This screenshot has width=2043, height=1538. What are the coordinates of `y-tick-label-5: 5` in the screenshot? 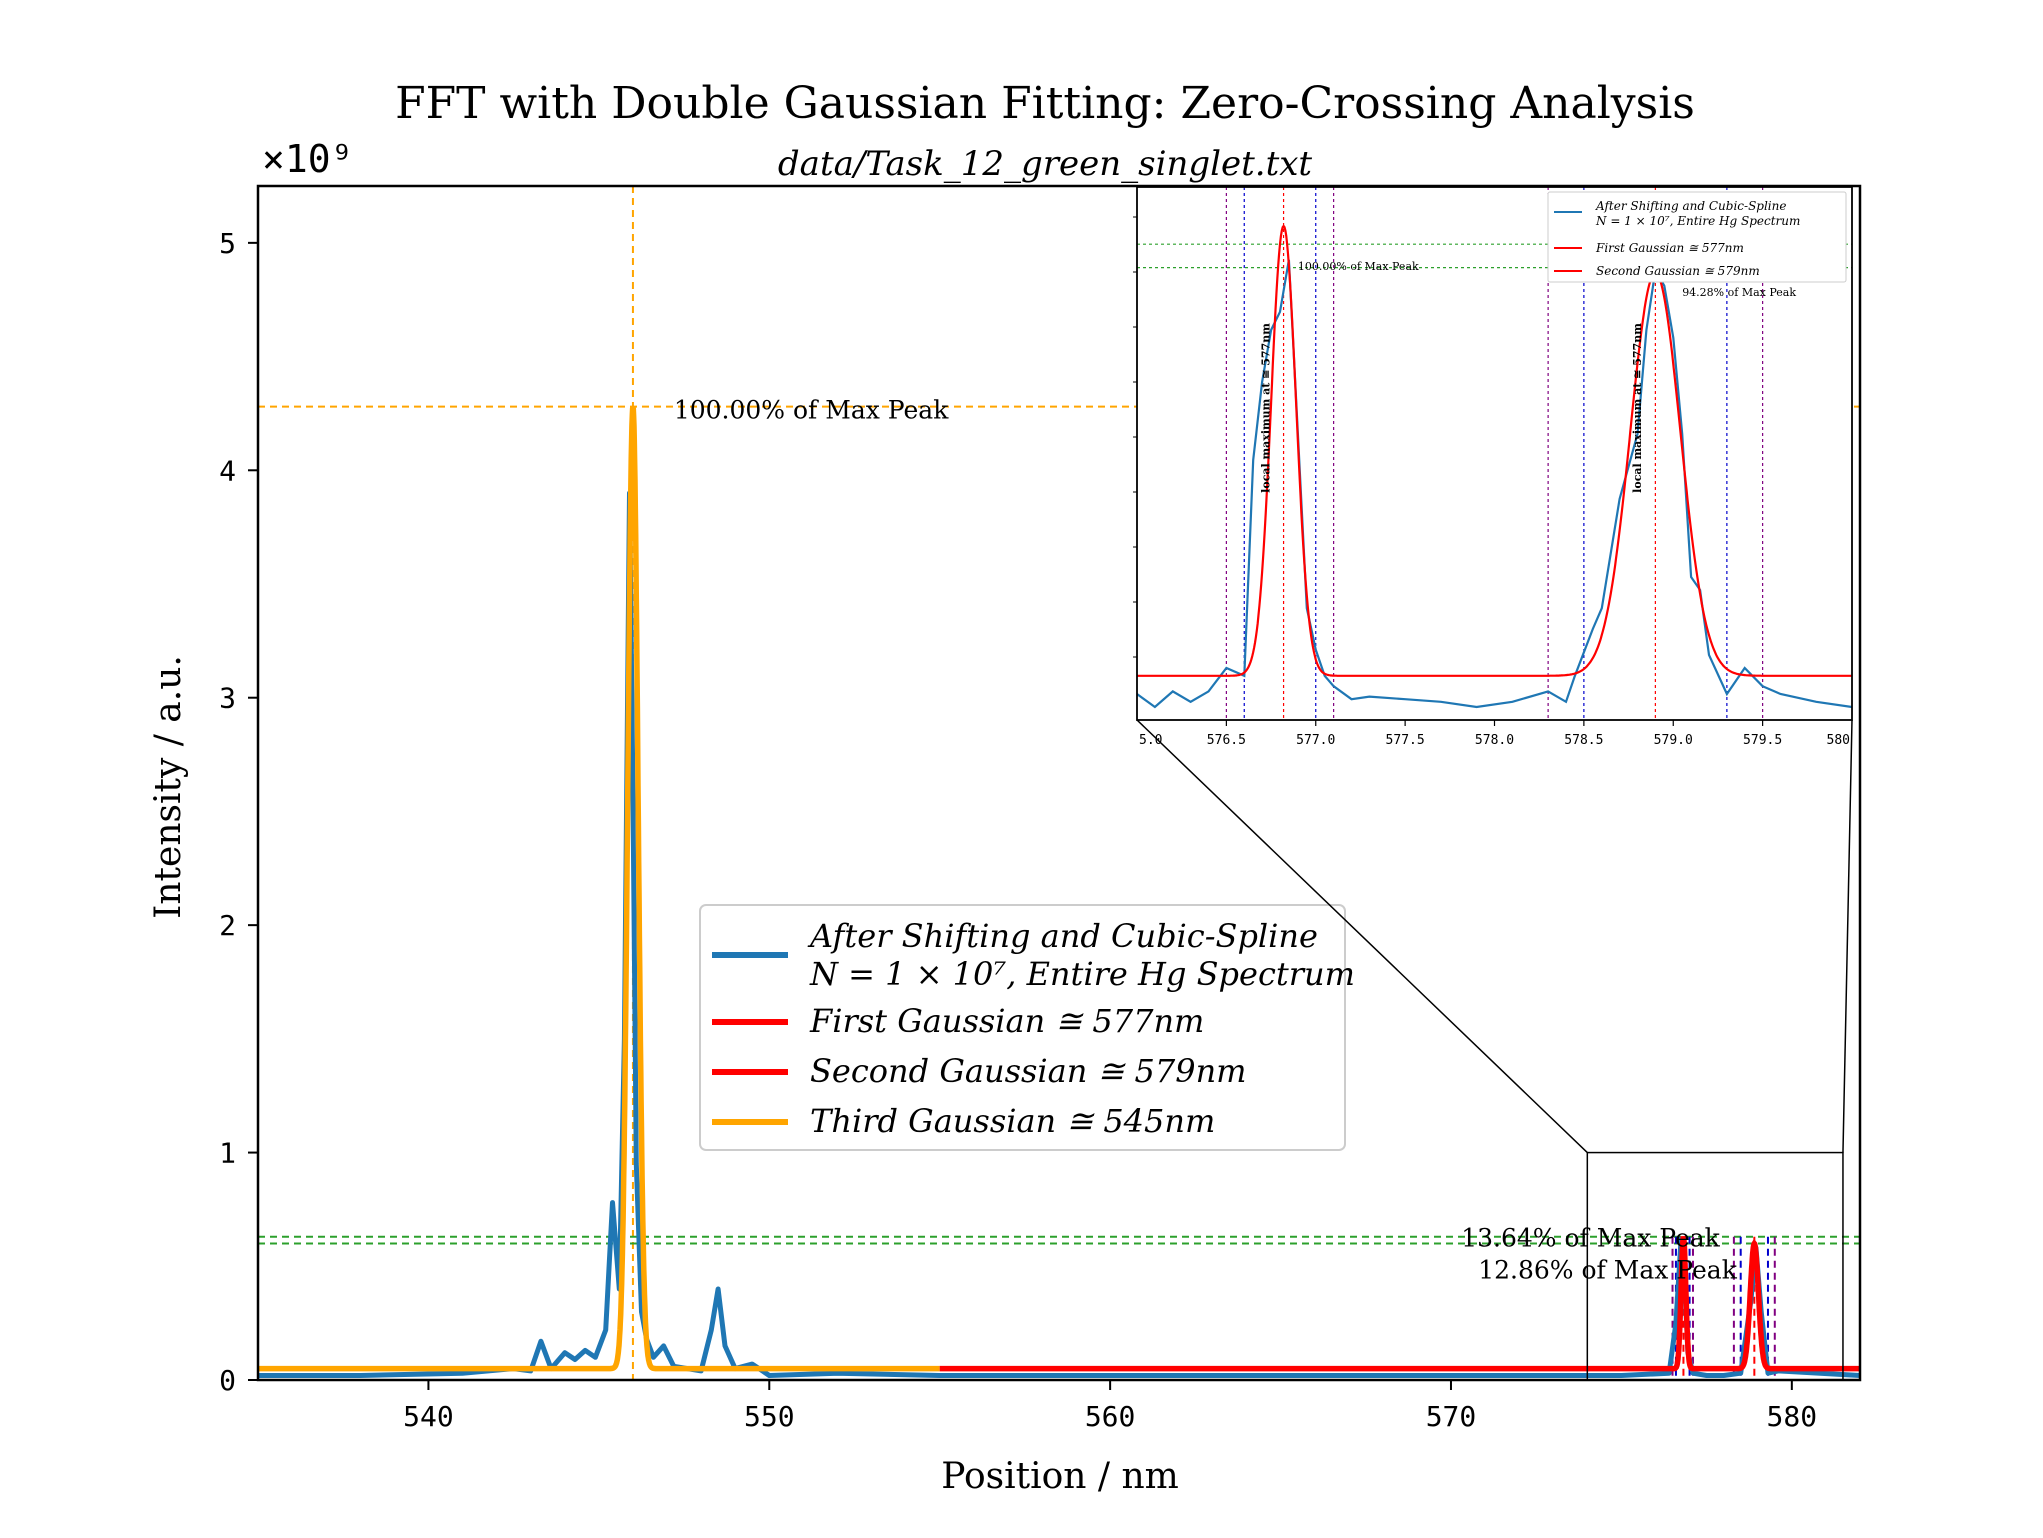 It's located at (227, 243).